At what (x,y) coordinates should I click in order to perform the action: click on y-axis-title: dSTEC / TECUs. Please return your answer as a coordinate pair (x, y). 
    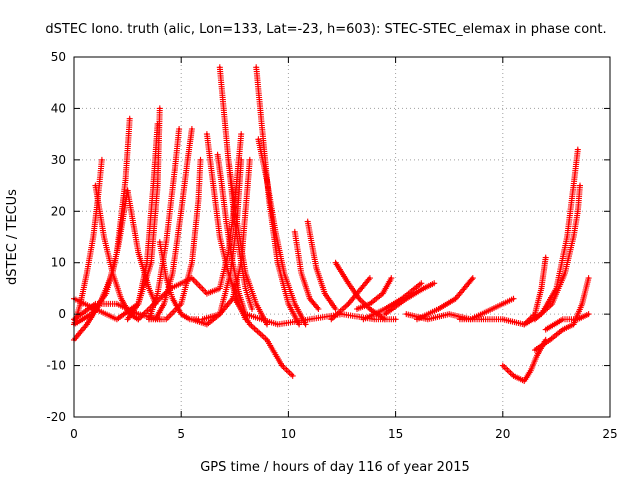
    Looking at the image, I should click on (12, 237).